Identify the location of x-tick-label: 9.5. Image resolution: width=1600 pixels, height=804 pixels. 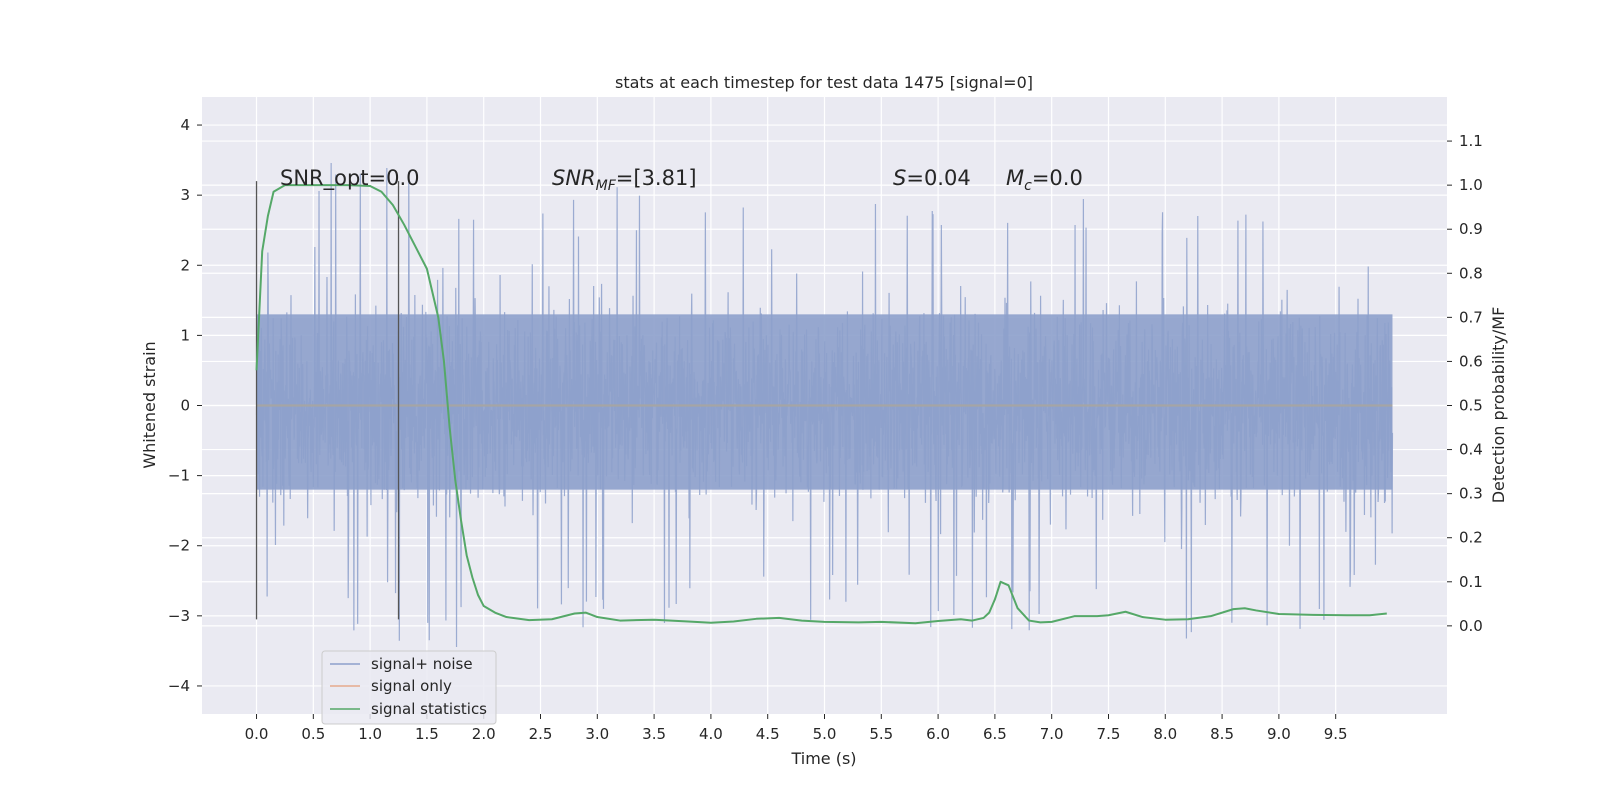
(1336, 734).